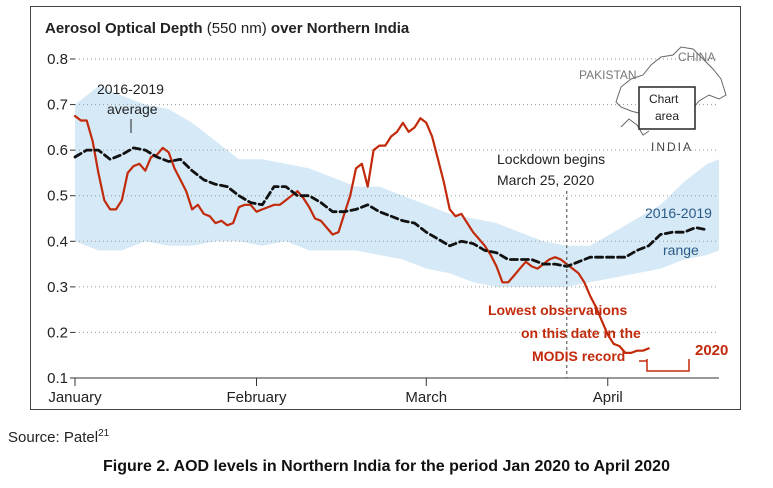 This screenshot has width=773, height=488. What do you see at coordinates (664, 99) in the screenshot?
I see `inset-label-chart: Chart` at bounding box center [664, 99].